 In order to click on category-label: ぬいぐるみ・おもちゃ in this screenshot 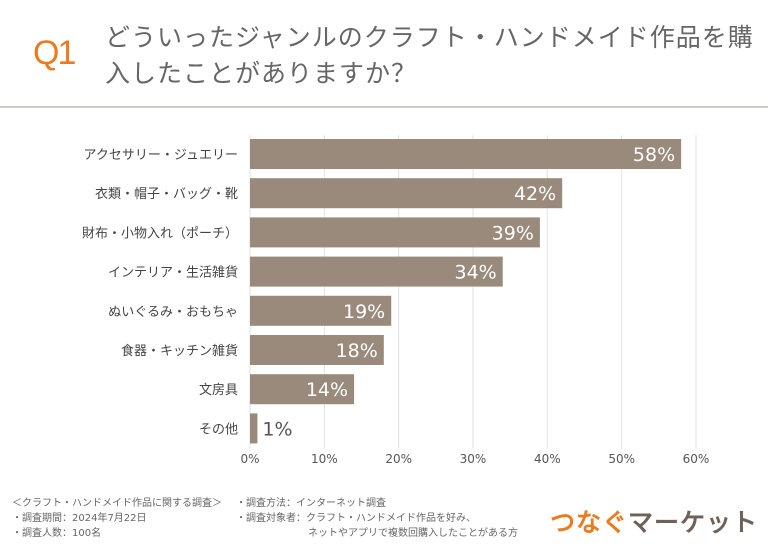, I will do `click(173, 312)`.